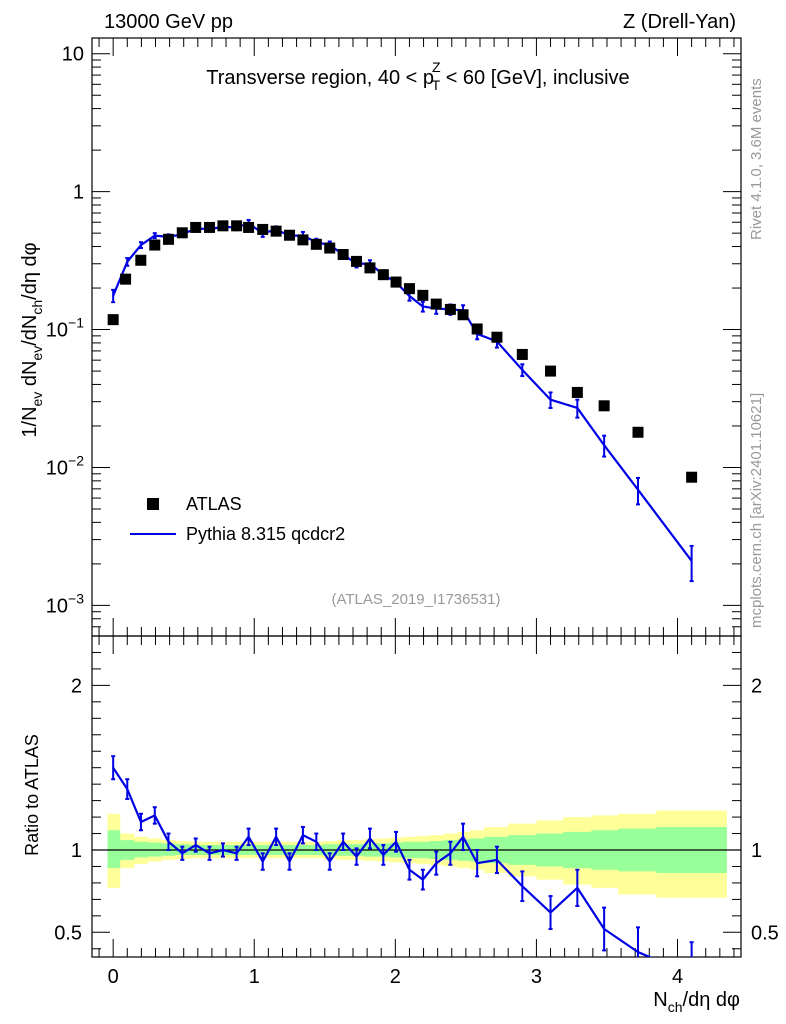  Describe the element at coordinates (254, 977) in the screenshot. I see `x-tick-label: 1` at that location.